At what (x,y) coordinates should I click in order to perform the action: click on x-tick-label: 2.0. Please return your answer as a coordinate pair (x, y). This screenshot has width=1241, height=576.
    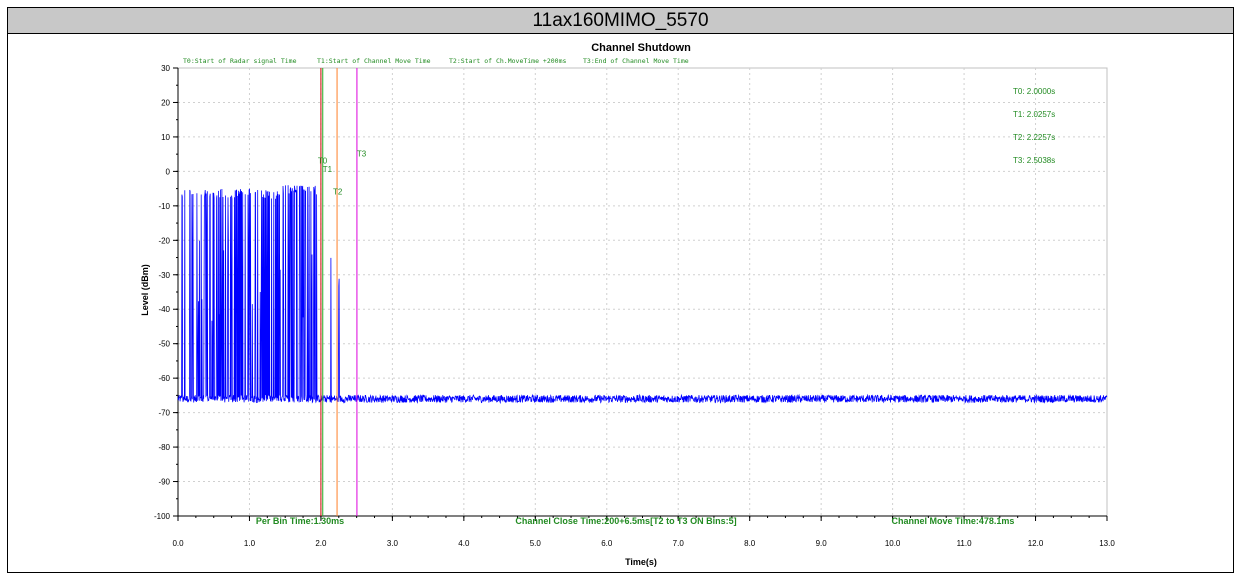
    Looking at the image, I should click on (321, 543).